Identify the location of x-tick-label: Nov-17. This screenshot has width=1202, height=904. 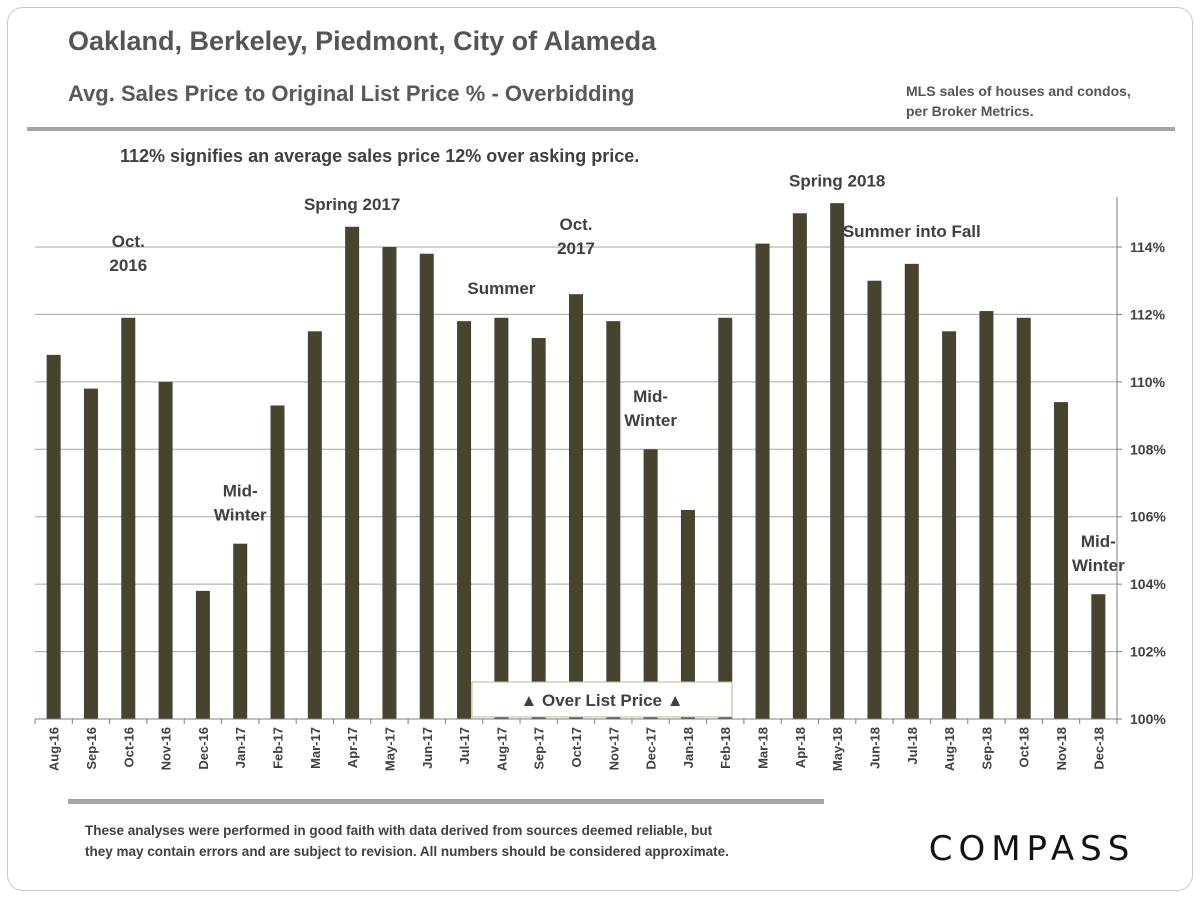
(613, 748).